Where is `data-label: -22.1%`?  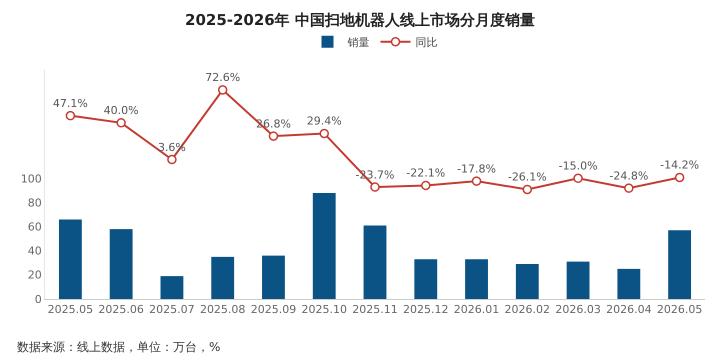
data-label: -22.1% is located at coordinates (426, 173).